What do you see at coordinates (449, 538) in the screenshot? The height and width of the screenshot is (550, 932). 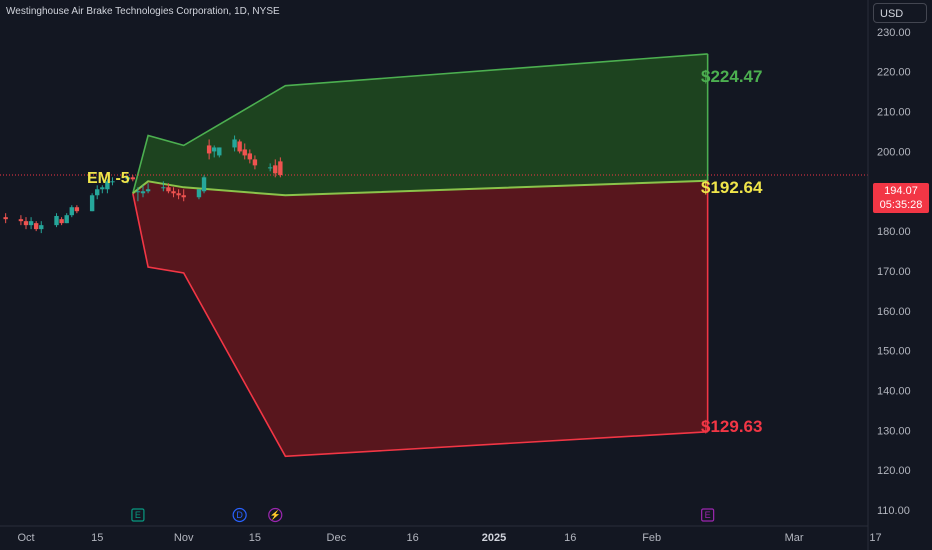 I see `time-axis: Oct 15 Nov 15 Dec 16 2025 16 Feb Mar 17` at bounding box center [449, 538].